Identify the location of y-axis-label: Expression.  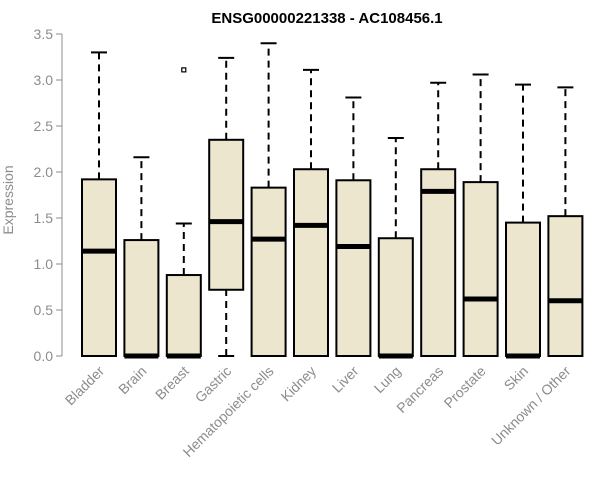
(8, 199).